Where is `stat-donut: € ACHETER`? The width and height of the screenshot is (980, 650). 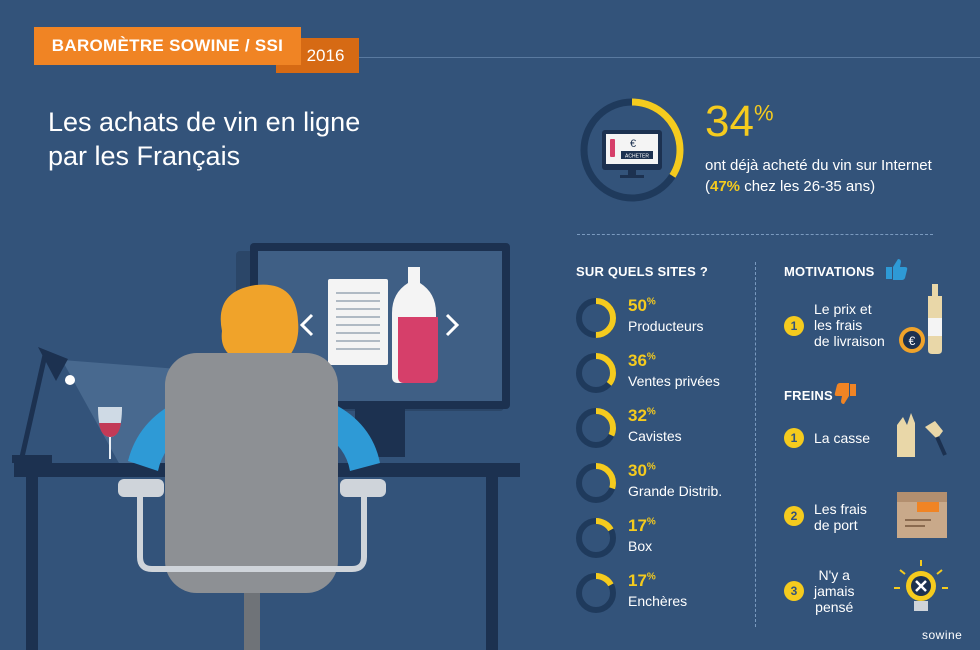
stat-donut: € ACHETER is located at coordinates (632, 150).